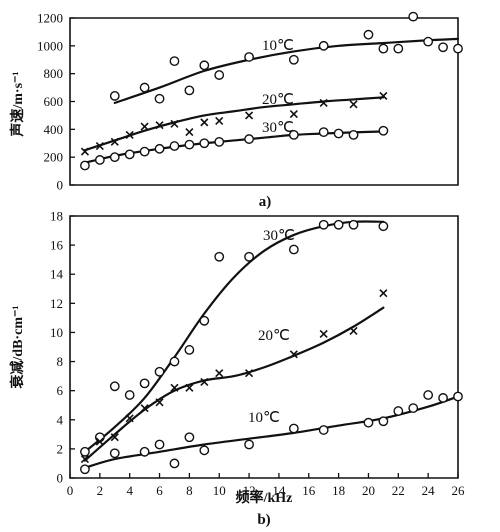 The image size is (500, 532). Describe the element at coordinates (50, 18) in the screenshot. I see `y-tick-label: 1200` at that location.